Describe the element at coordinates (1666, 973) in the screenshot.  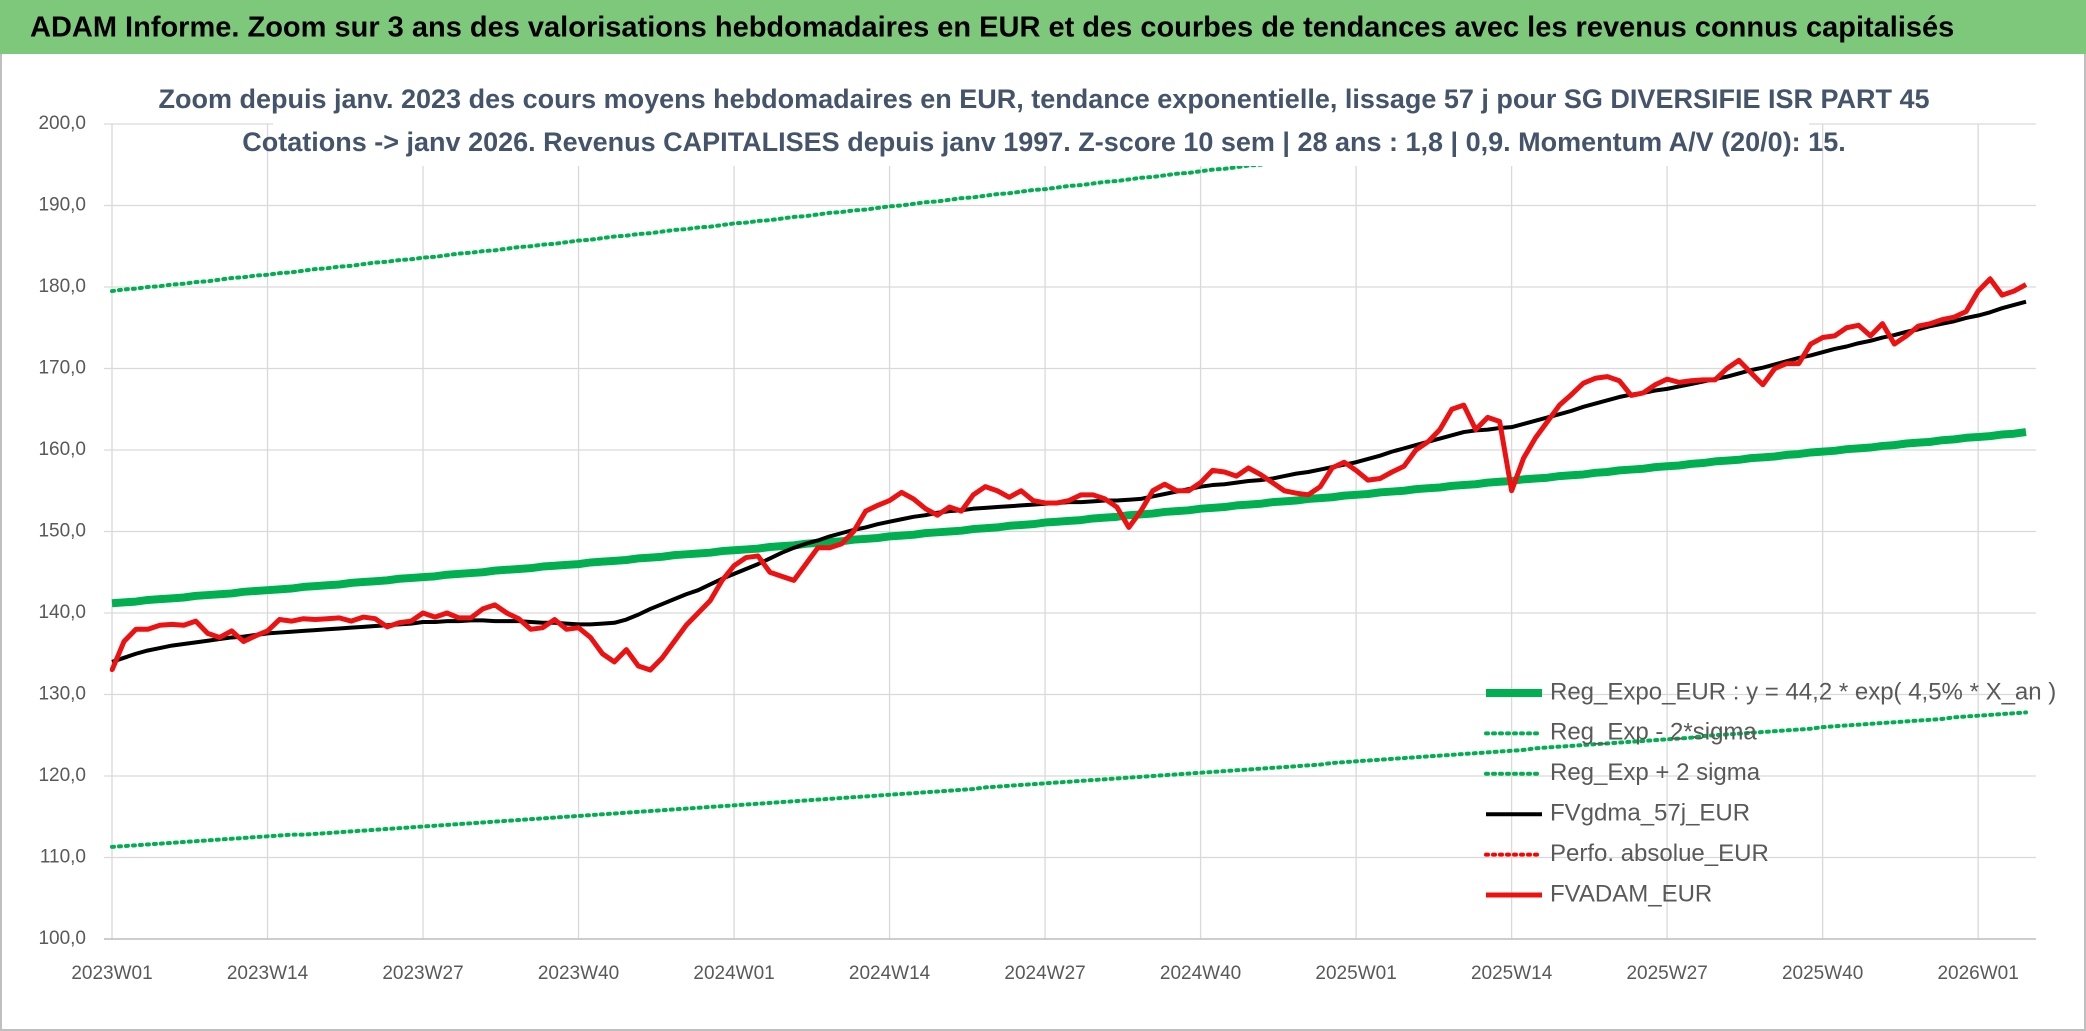
I see `x-tick-label: 2025W27` at that location.